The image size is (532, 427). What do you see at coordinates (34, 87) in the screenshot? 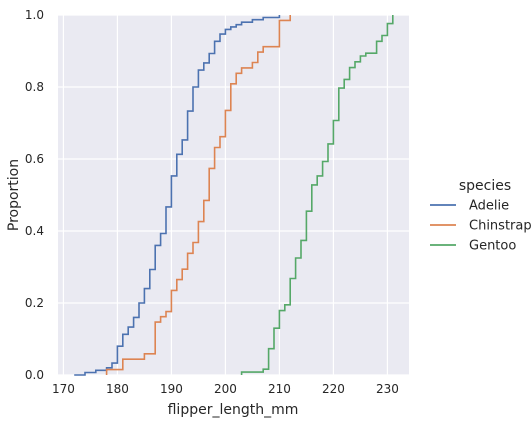
I see `y-tick-label: 0.8` at bounding box center [34, 87].